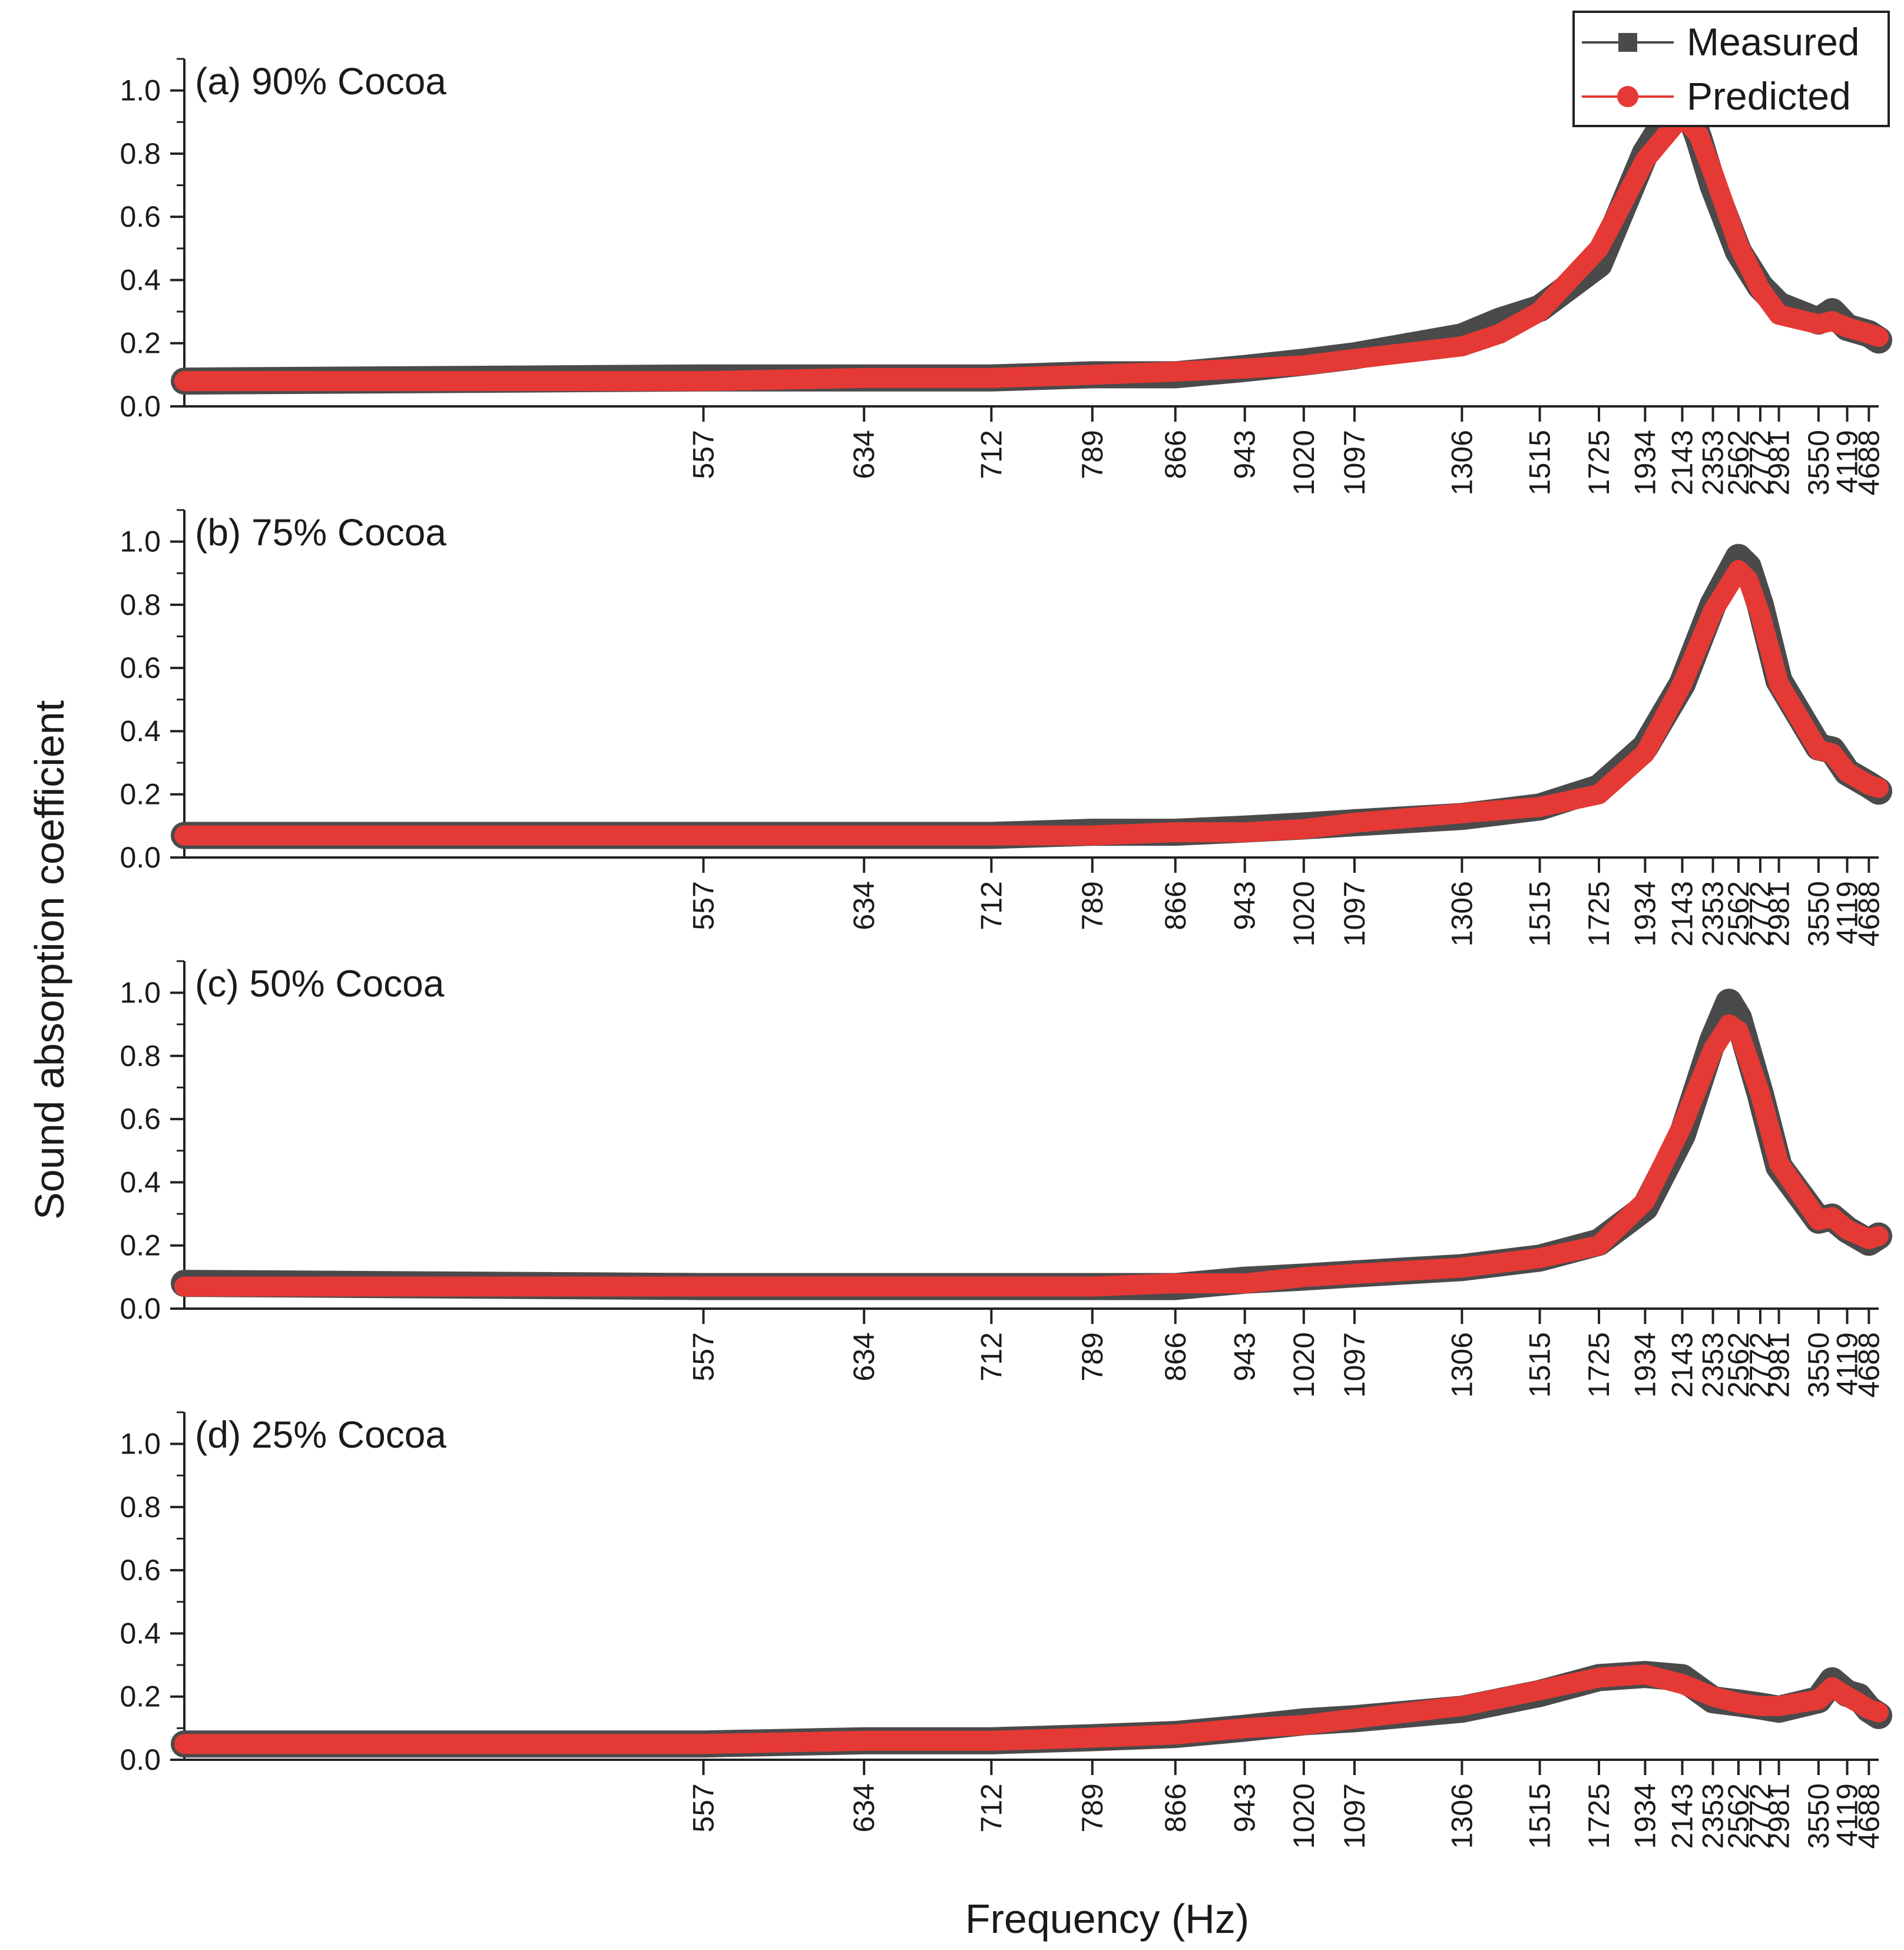  Describe the element at coordinates (1773, 42) in the screenshot. I see `legend-label: Measured` at that location.